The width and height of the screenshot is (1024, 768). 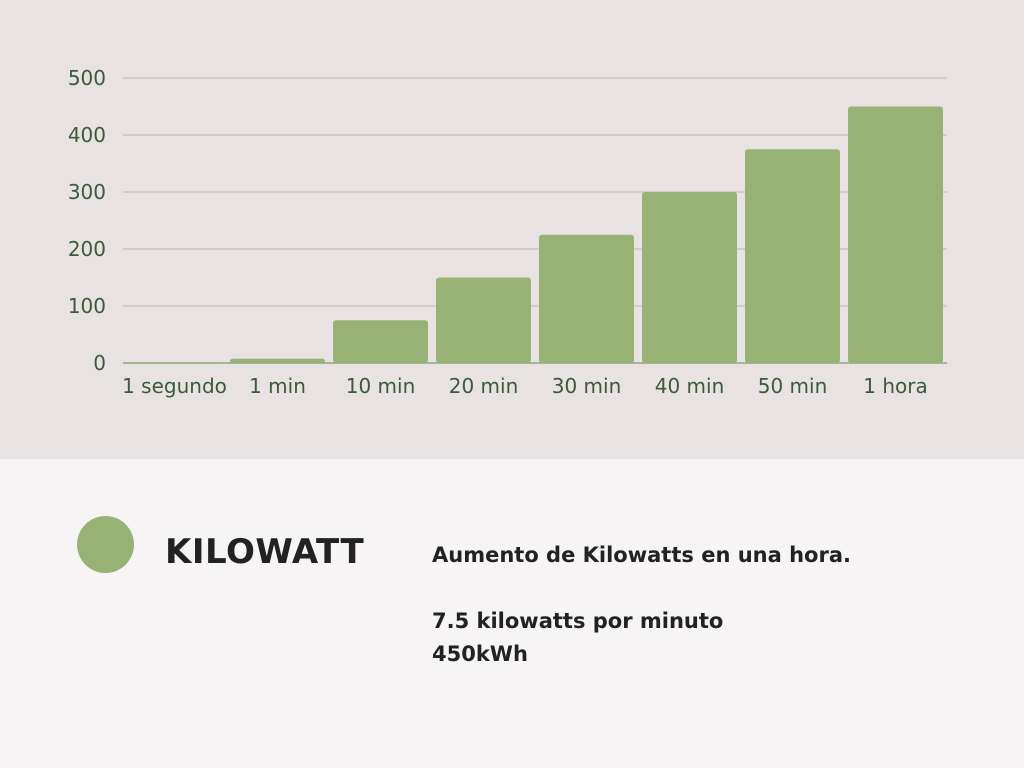 I want to click on x-tick-label: 40 min, so click(x=690, y=386).